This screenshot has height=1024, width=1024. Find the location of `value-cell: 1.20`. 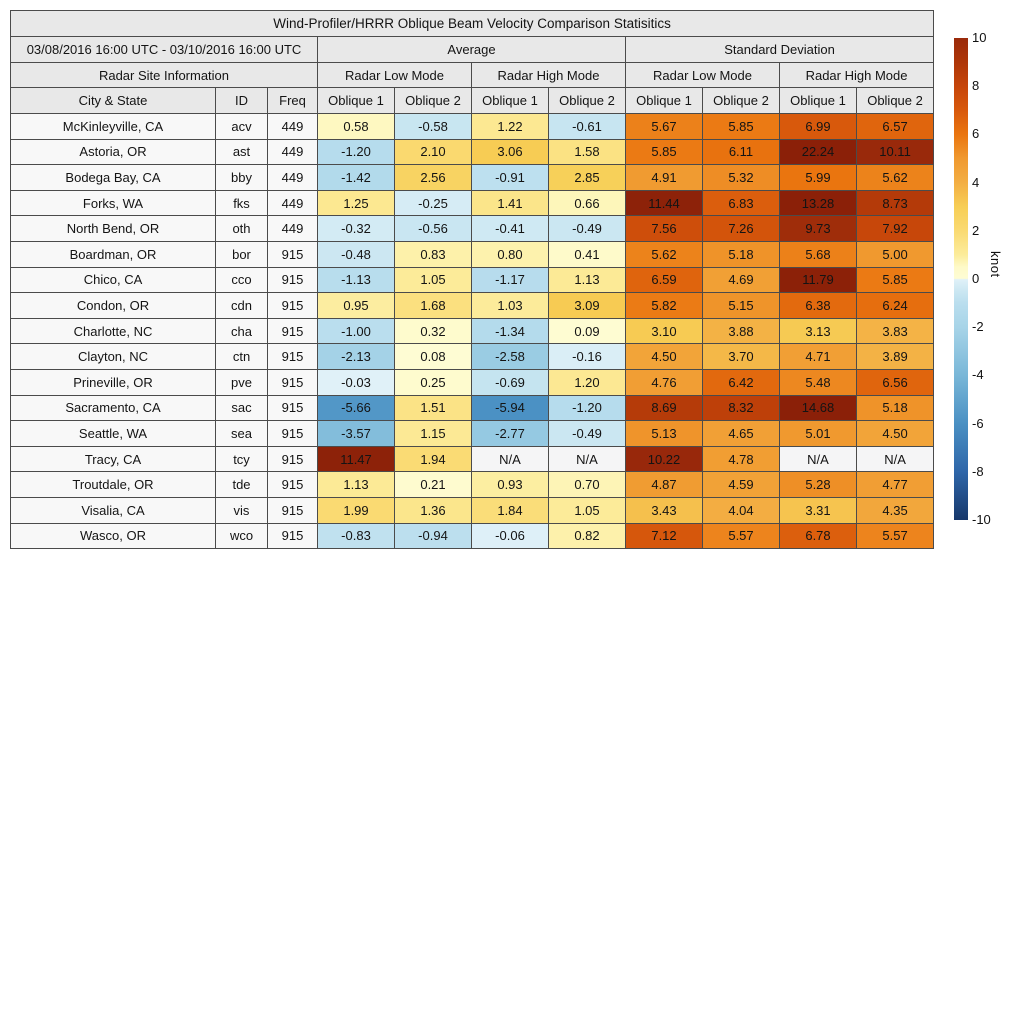

value-cell: 1.20 is located at coordinates (587, 382).